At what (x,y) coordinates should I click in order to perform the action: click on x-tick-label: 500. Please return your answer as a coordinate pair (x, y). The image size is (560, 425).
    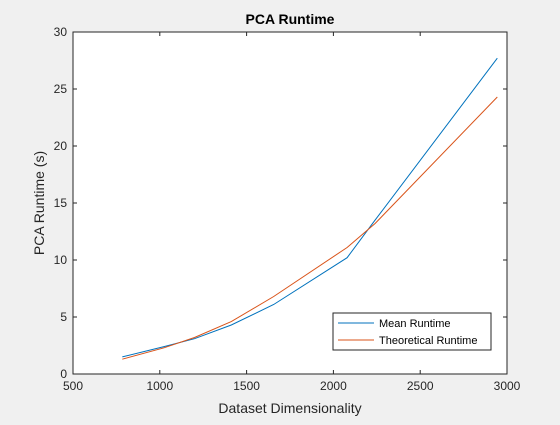
    Looking at the image, I should click on (73, 386).